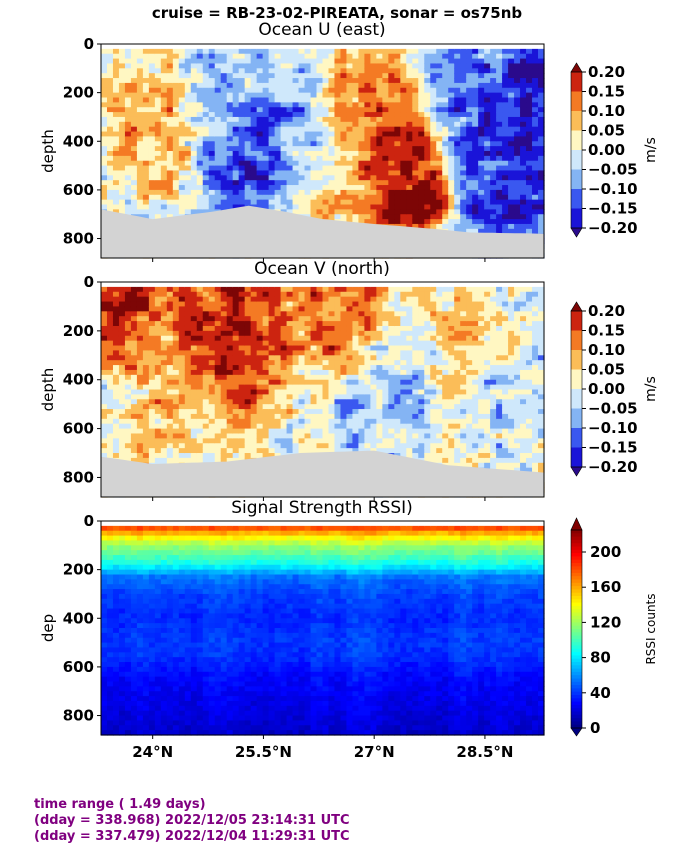 The image size is (675, 855). I want to click on seafloor-mask, so click(322, 231).